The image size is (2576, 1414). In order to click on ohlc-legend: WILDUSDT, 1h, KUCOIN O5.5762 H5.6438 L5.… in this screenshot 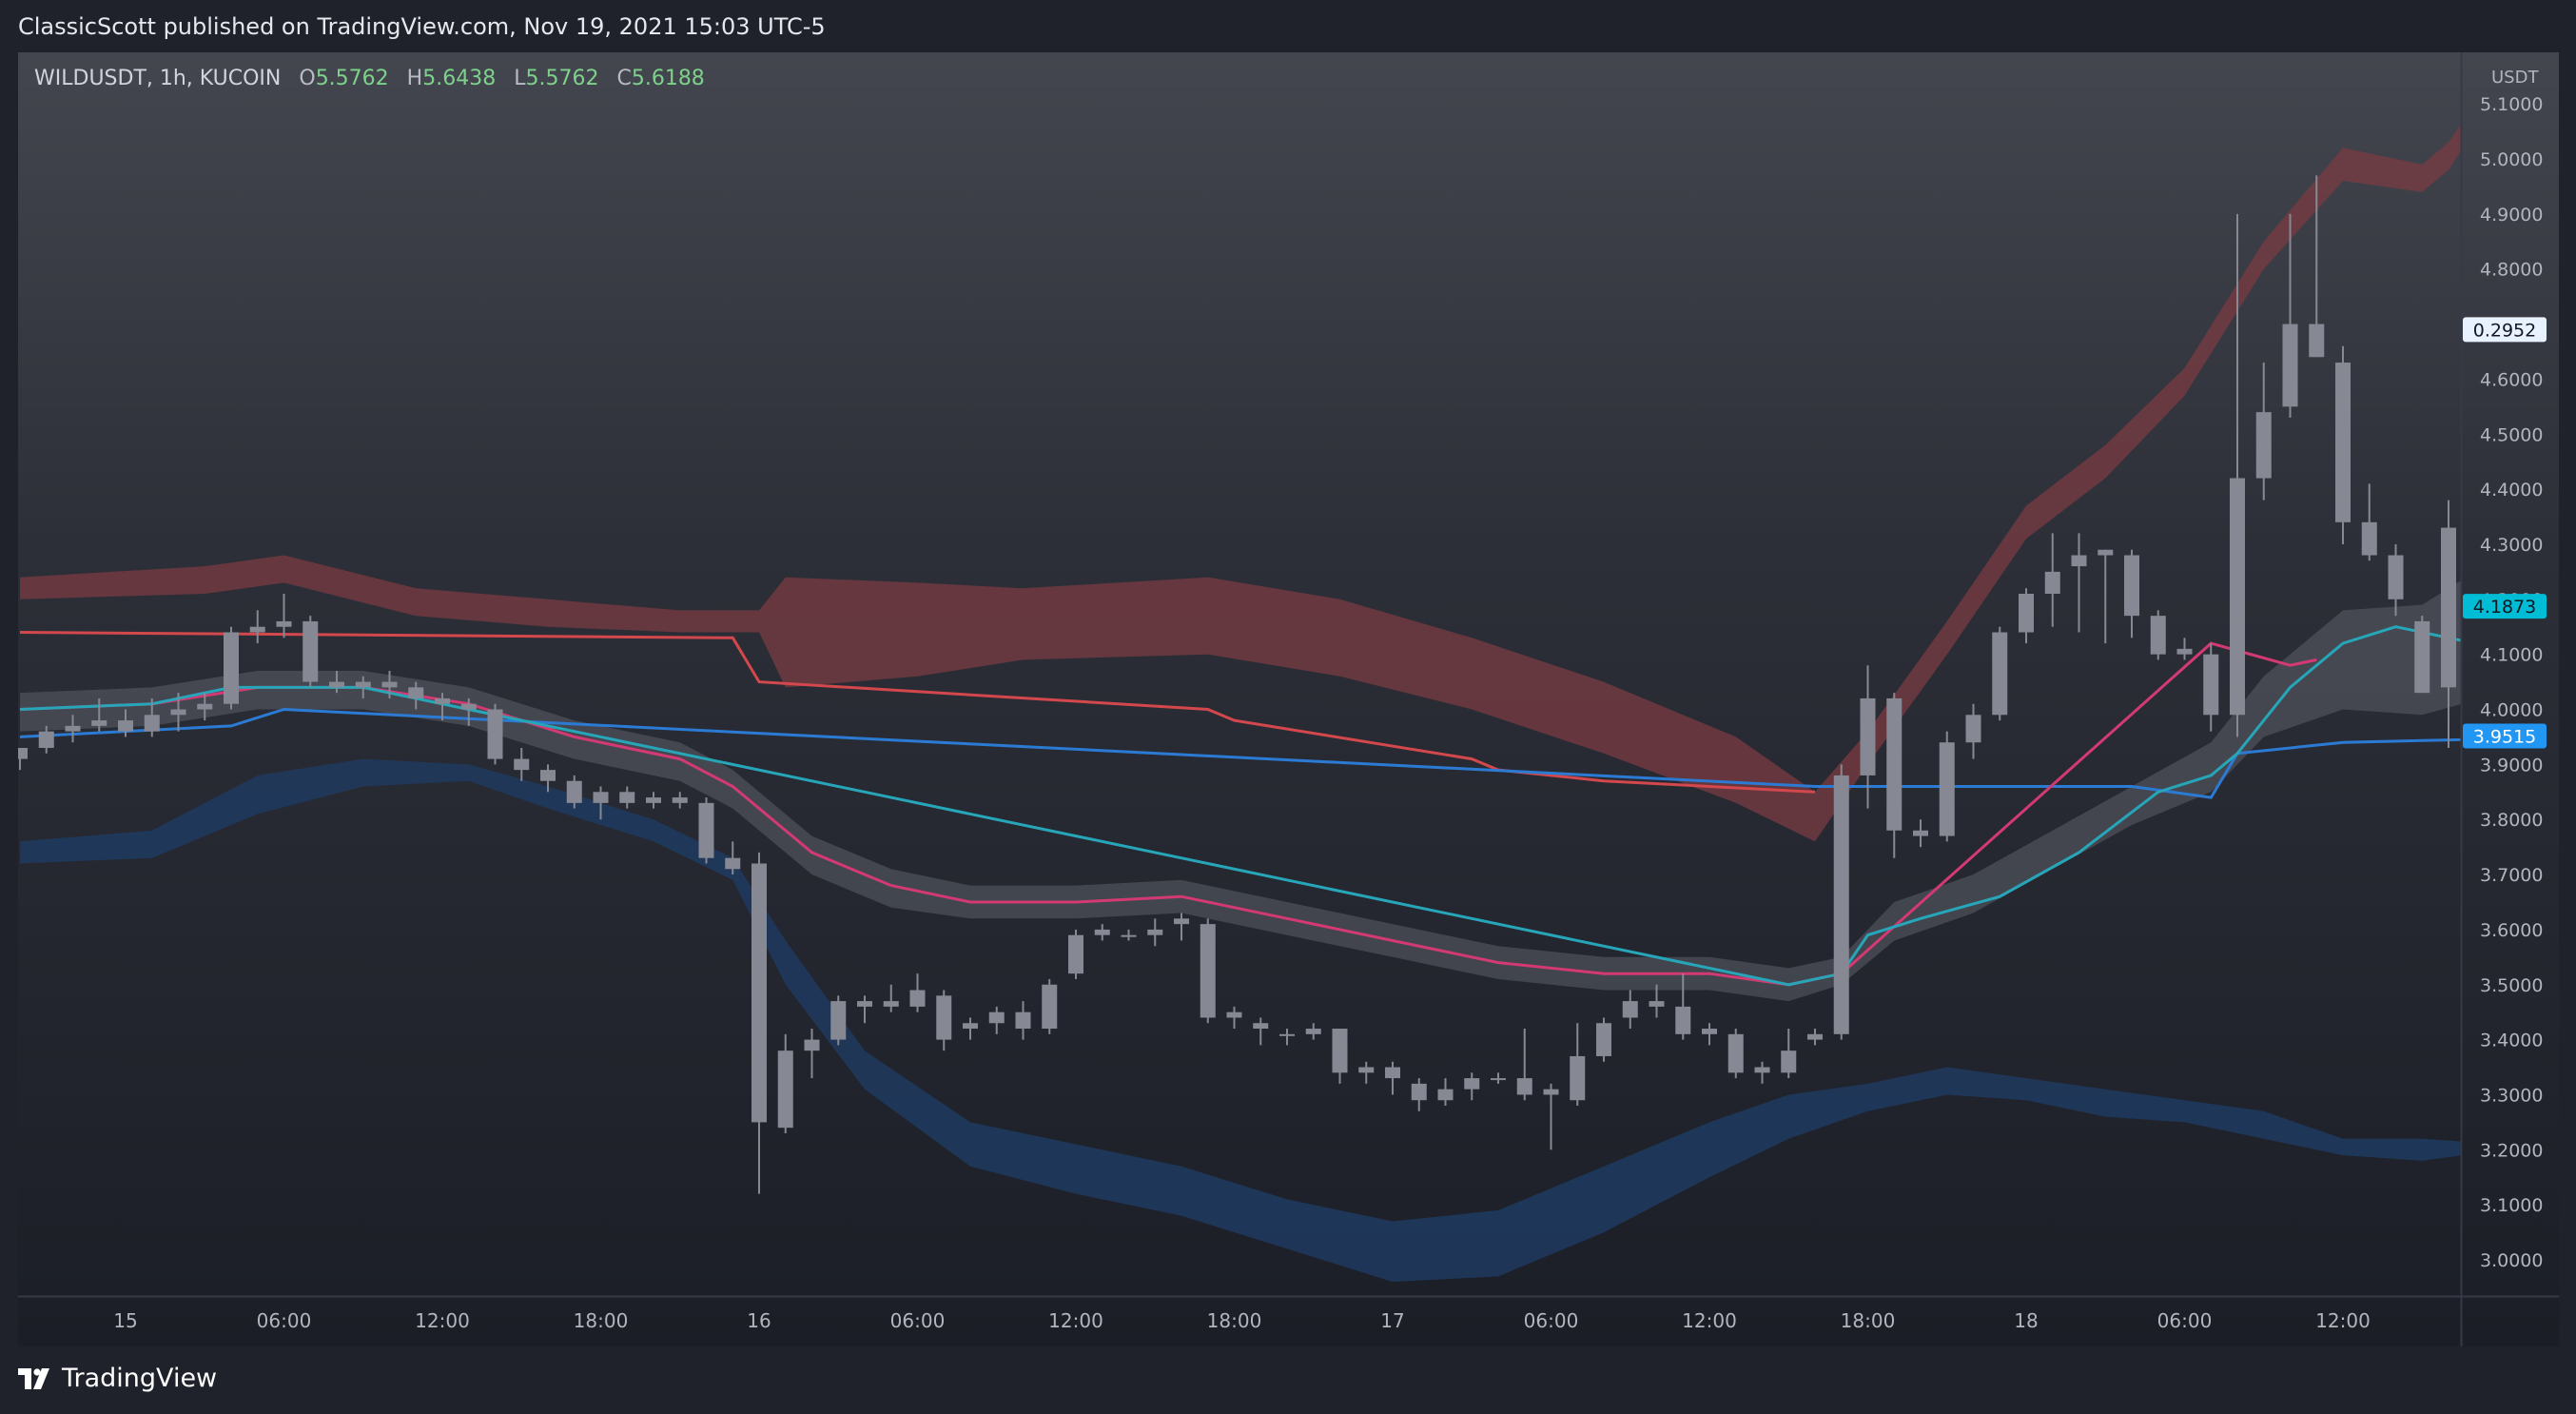, I will do `click(369, 78)`.